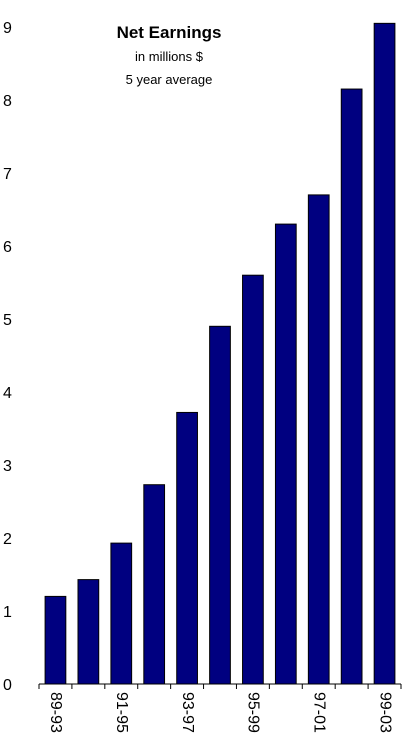 The height and width of the screenshot is (752, 405). What do you see at coordinates (7, 101) in the screenshot?
I see `y-tick-label: 8` at bounding box center [7, 101].